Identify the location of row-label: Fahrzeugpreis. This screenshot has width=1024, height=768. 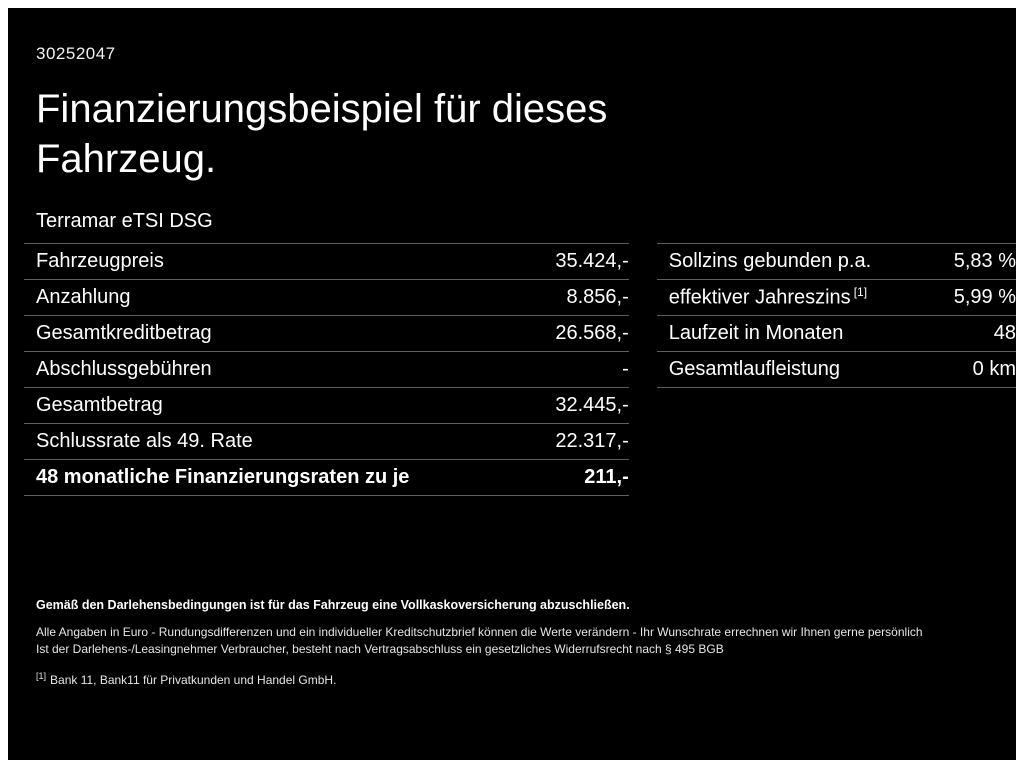
(100, 261).